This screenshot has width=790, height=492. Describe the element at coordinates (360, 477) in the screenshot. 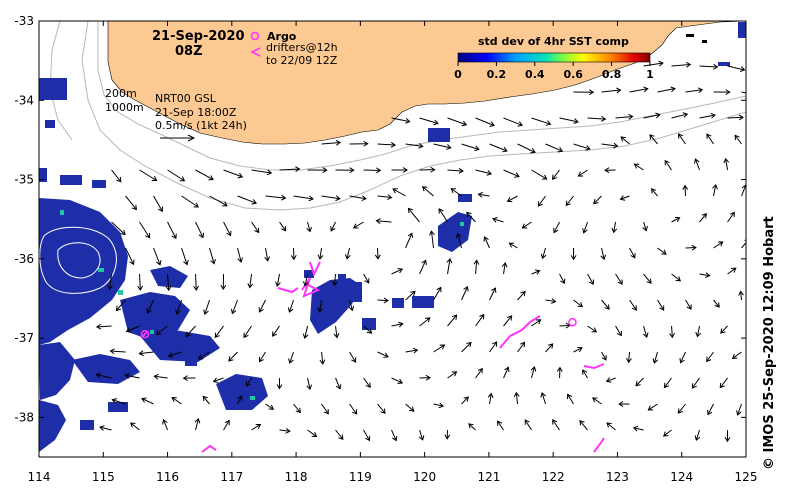

I see `x-tick-label: 119` at that location.